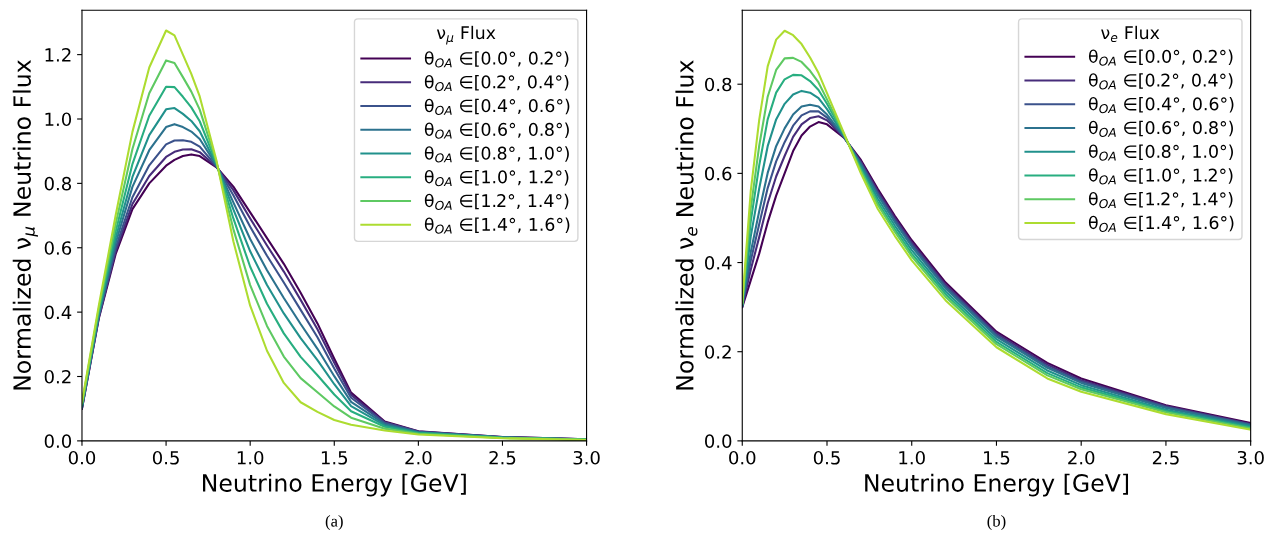  What do you see at coordinates (334, 522) in the screenshot?
I see `text: (a)` at bounding box center [334, 522].